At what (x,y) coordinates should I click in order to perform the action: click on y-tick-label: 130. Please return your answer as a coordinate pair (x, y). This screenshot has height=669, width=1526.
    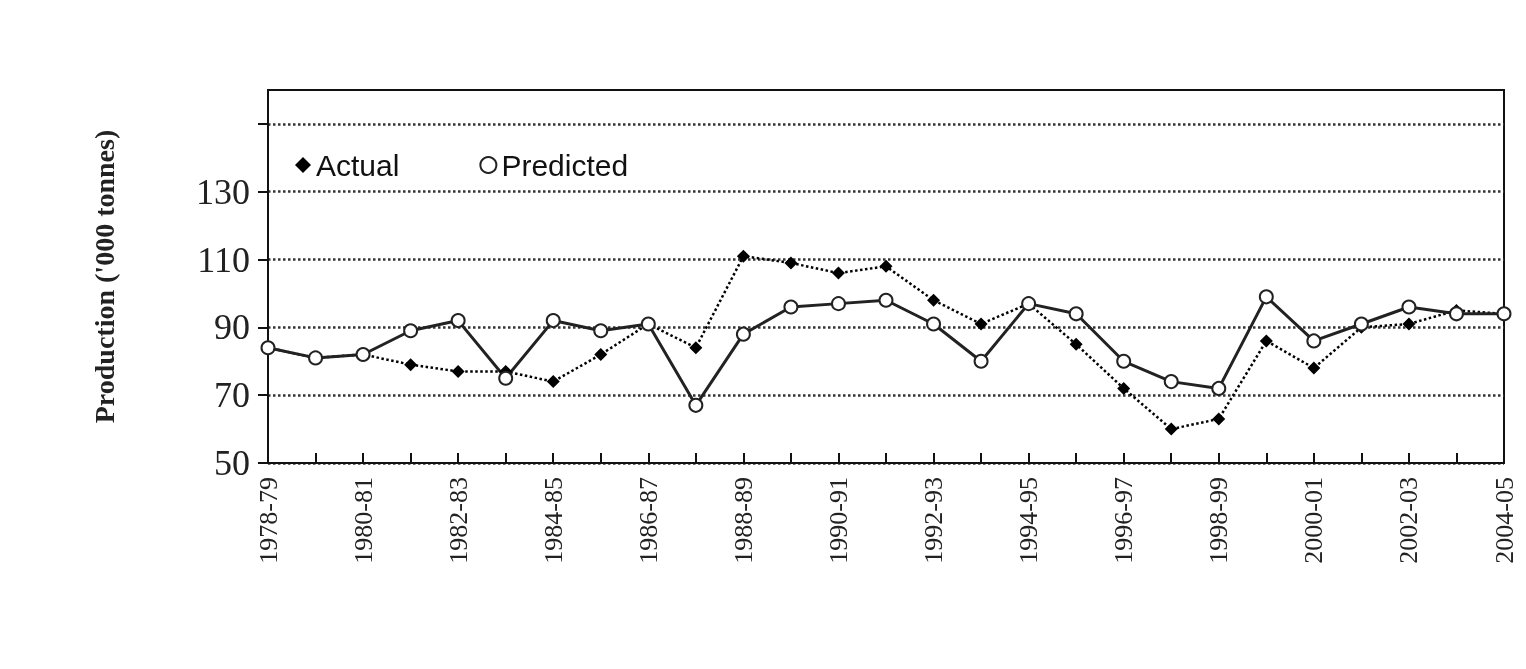
    Looking at the image, I should click on (223, 191).